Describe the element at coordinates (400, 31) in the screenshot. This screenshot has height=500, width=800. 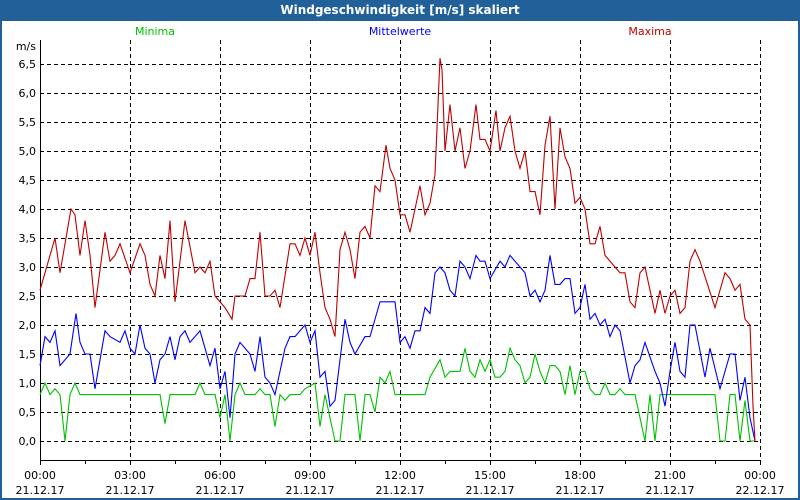
I see `legend-mittelwerte: Mittelwerte` at that location.